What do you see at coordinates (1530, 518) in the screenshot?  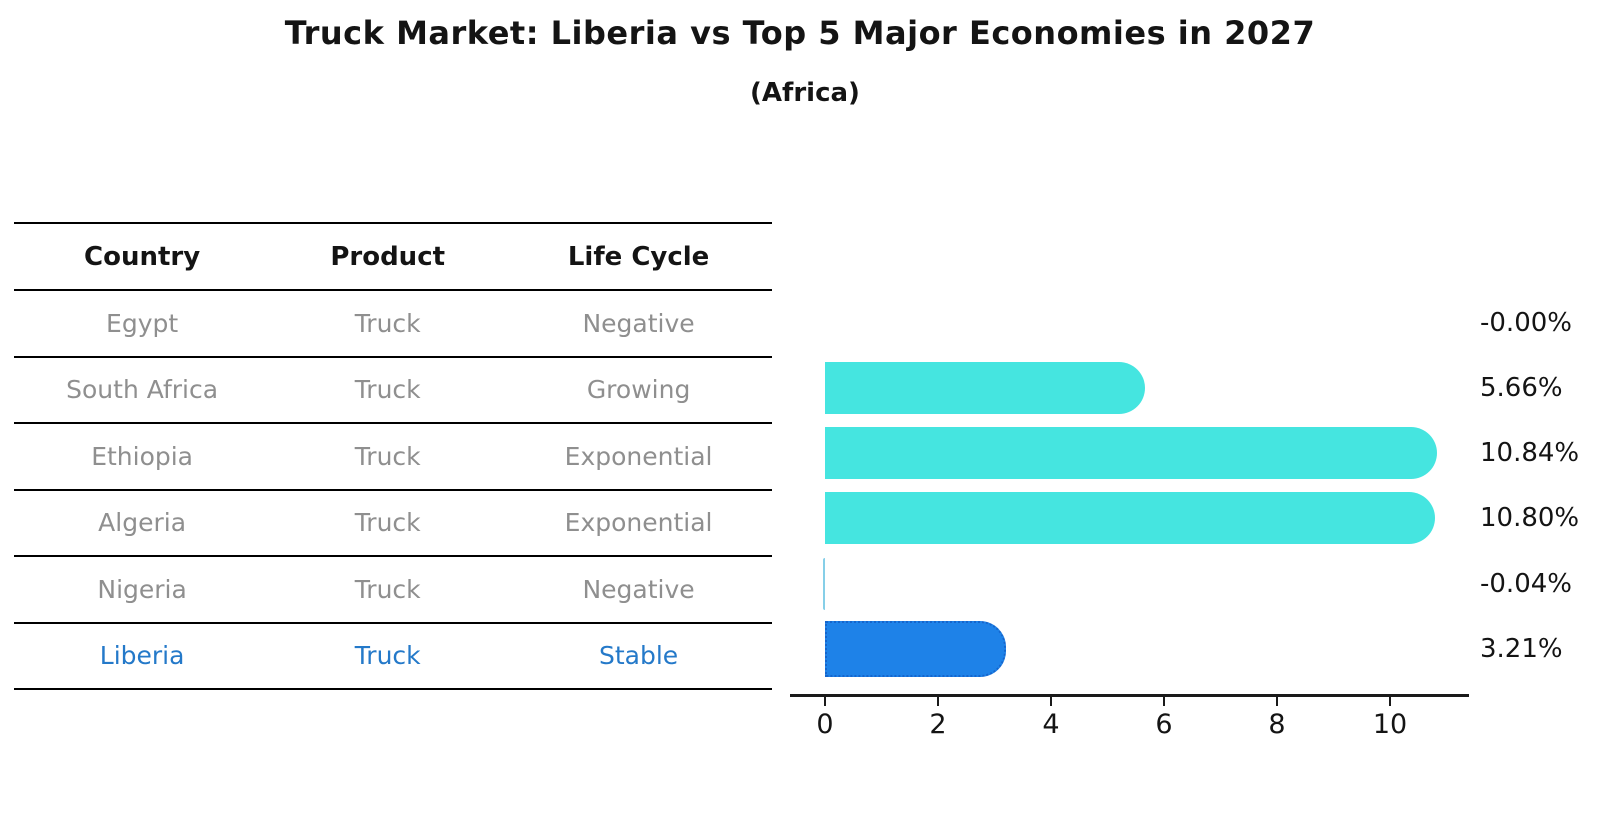 I see `value-label-algeria: 10.80%` at bounding box center [1530, 518].